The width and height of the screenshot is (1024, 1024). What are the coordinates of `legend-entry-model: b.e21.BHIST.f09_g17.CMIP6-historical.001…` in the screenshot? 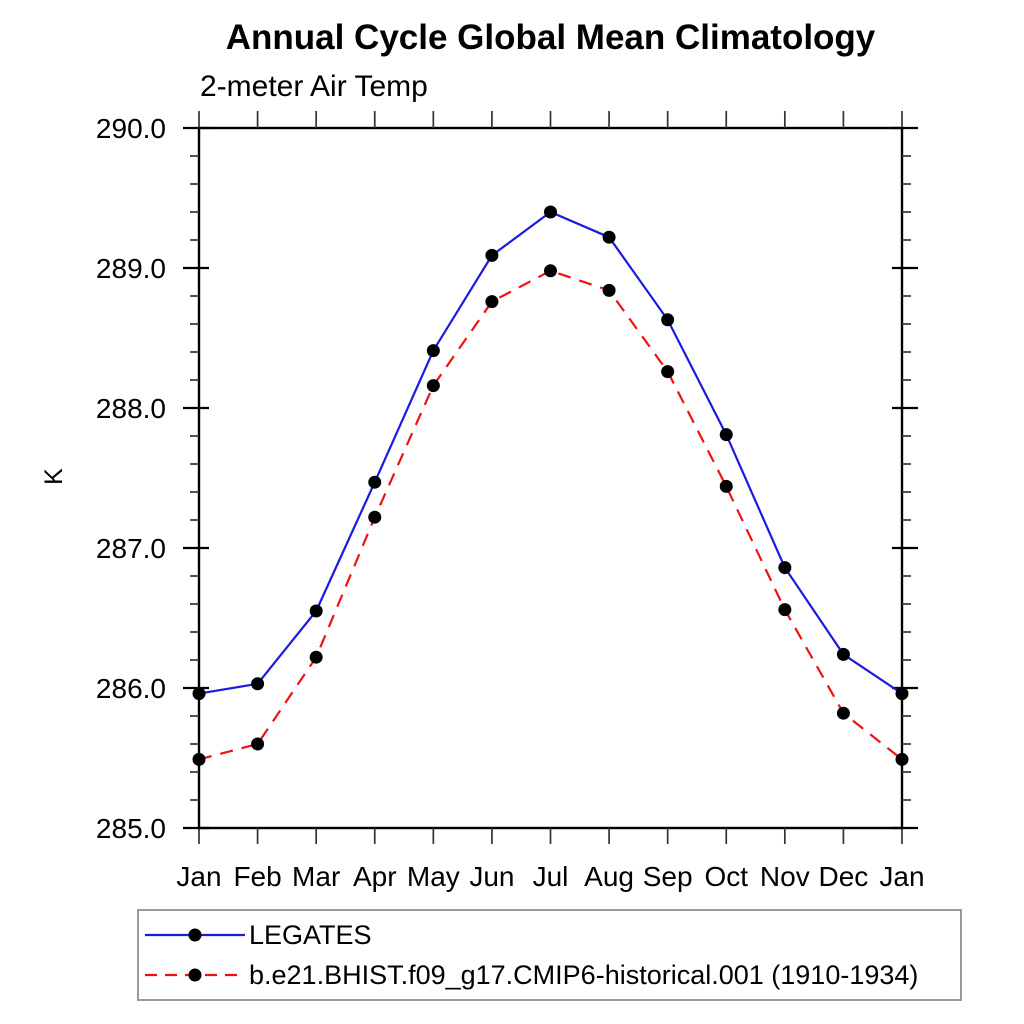 It's located at (549, 975).